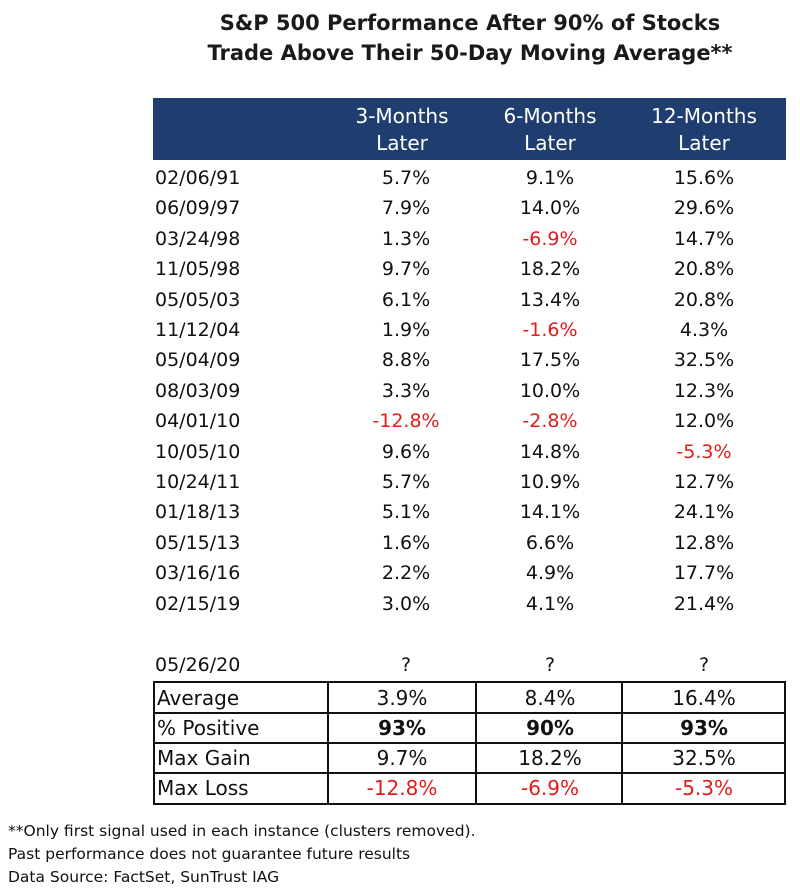 This screenshot has height=896, width=800. Describe the element at coordinates (704, 542) in the screenshot. I see `row-value: 12.8%` at that location.